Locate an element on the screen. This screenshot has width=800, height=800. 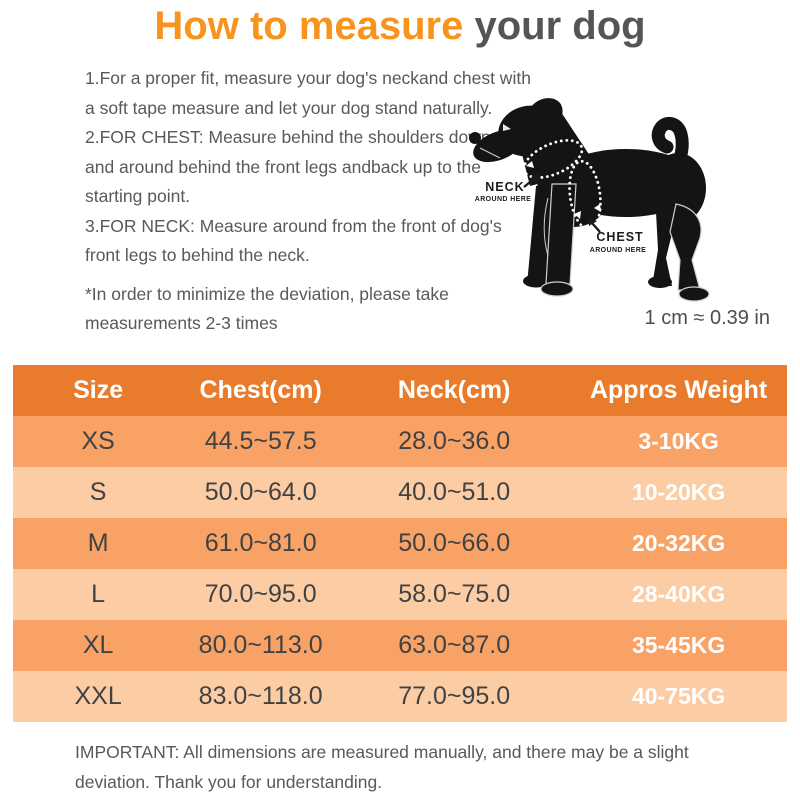
chest-cell: 61.0~81.0 is located at coordinates (260, 543).